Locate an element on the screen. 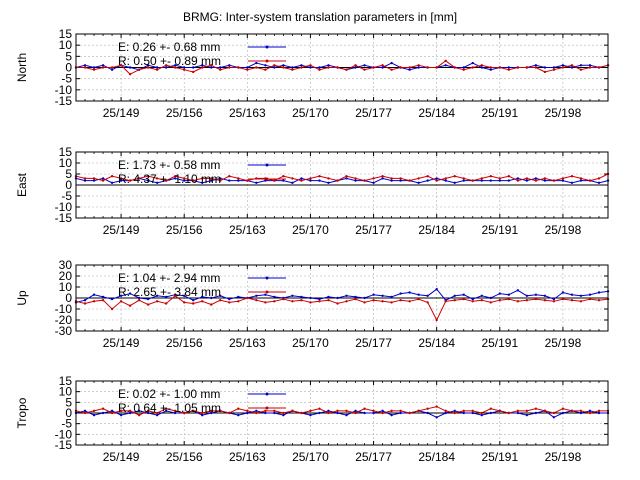  y-tick-label: -10 is located at coordinates (64, 309).